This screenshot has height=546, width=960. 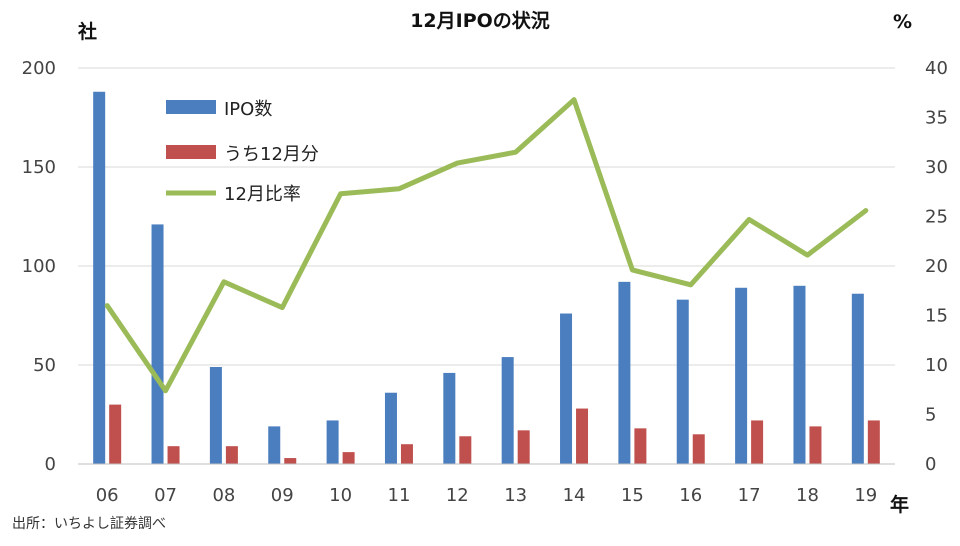 What do you see at coordinates (930, 464) in the screenshot?
I see `y-right-tick-label: 0` at bounding box center [930, 464].